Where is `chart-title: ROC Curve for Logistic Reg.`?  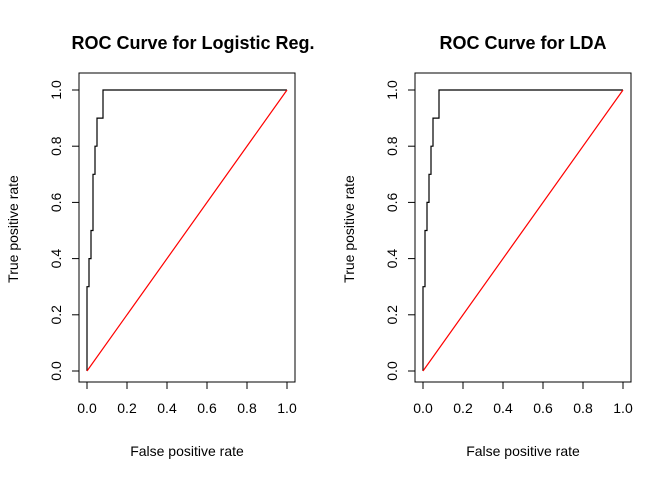
chart-title: ROC Curve for Logistic Reg. is located at coordinates (192, 43).